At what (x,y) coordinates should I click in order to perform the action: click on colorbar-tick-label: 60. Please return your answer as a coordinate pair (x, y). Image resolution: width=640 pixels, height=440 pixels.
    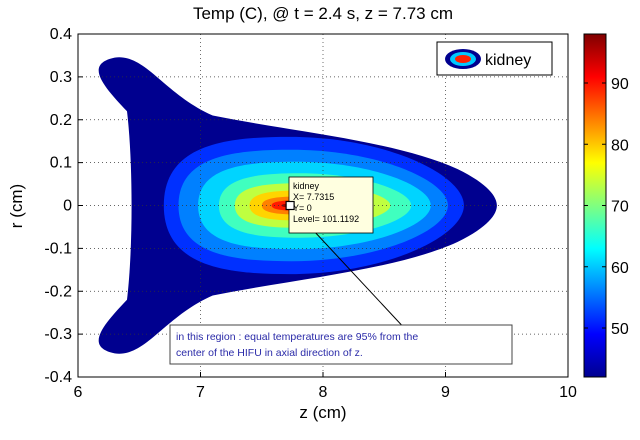
    Looking at the image, I should click on (620, 268).